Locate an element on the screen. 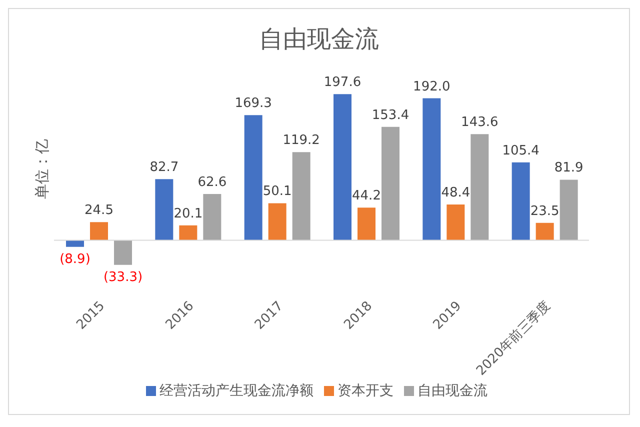 The image size is (640, 427). data-label: (33.3) is located at coordinates (123, 277).